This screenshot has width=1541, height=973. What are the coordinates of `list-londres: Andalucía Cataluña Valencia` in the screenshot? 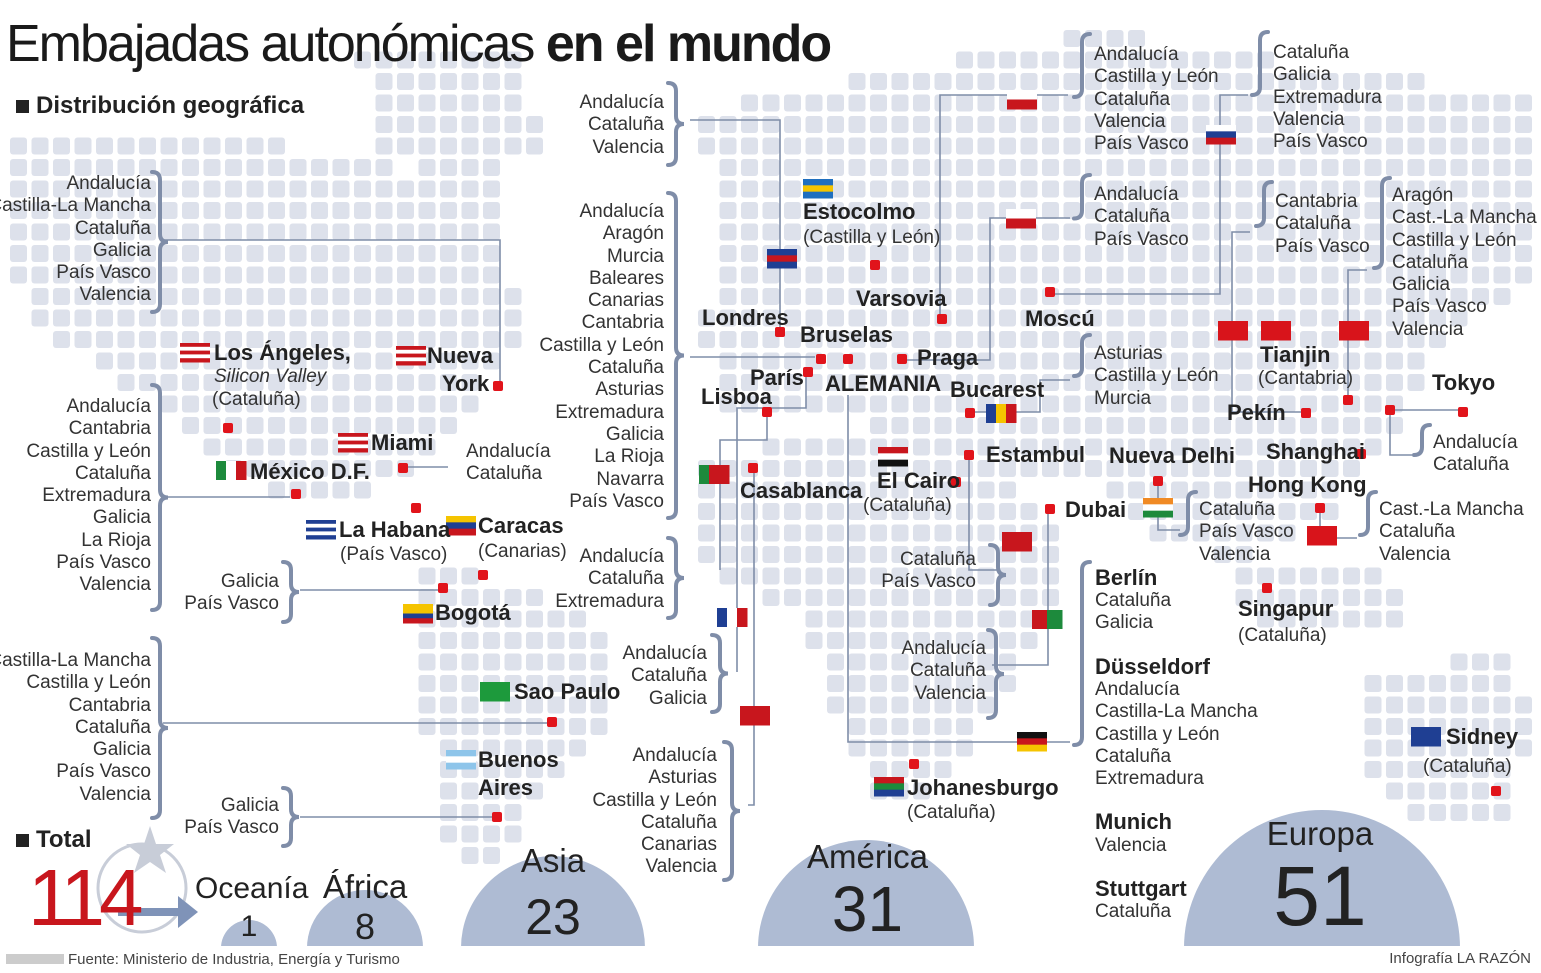 It's located at (621, 125).